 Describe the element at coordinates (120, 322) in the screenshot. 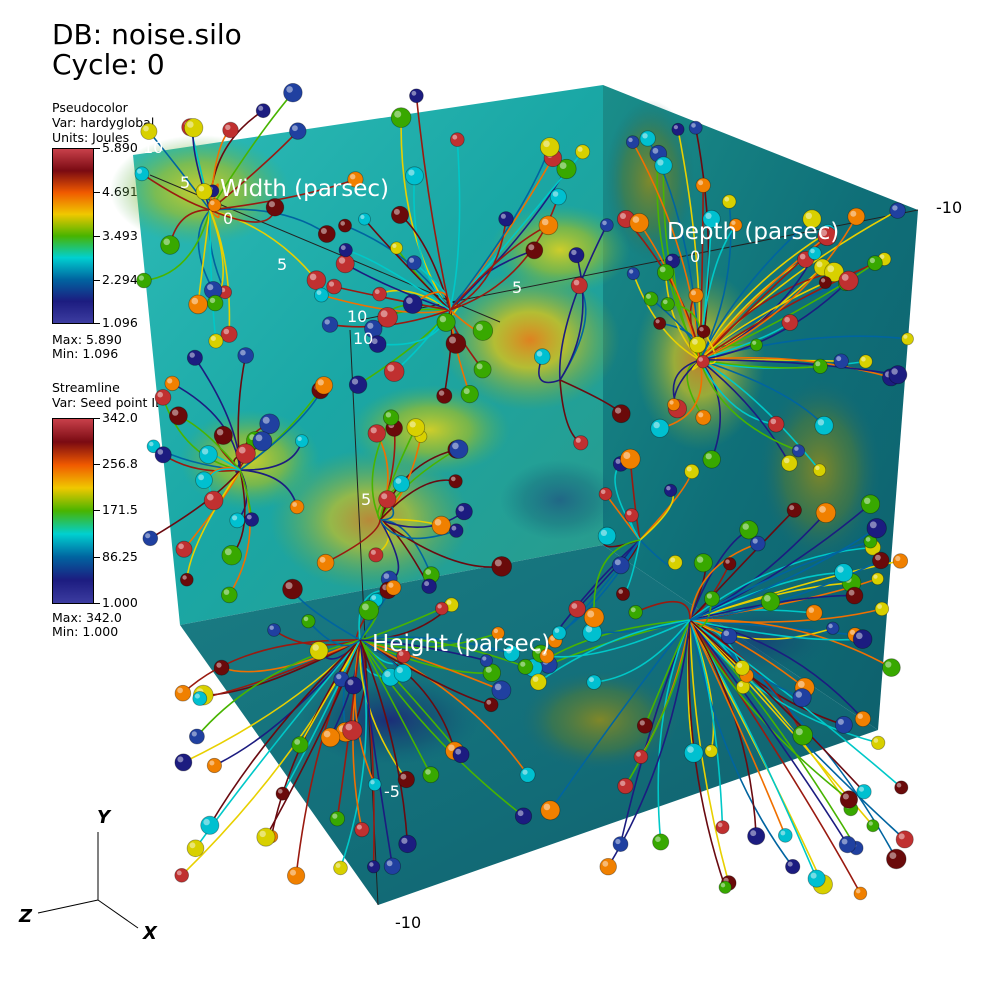

I see `pseudocolor-tick-label: 1.096` at that location.